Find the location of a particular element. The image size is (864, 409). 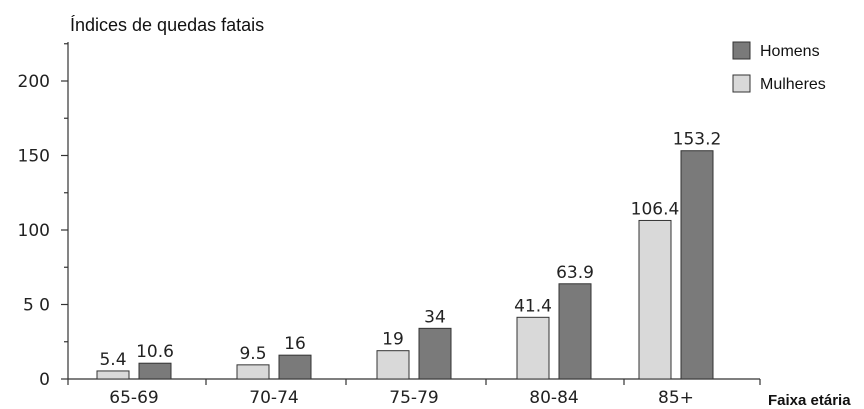

data-label: 106.4 is located at coordinates (655, 209).